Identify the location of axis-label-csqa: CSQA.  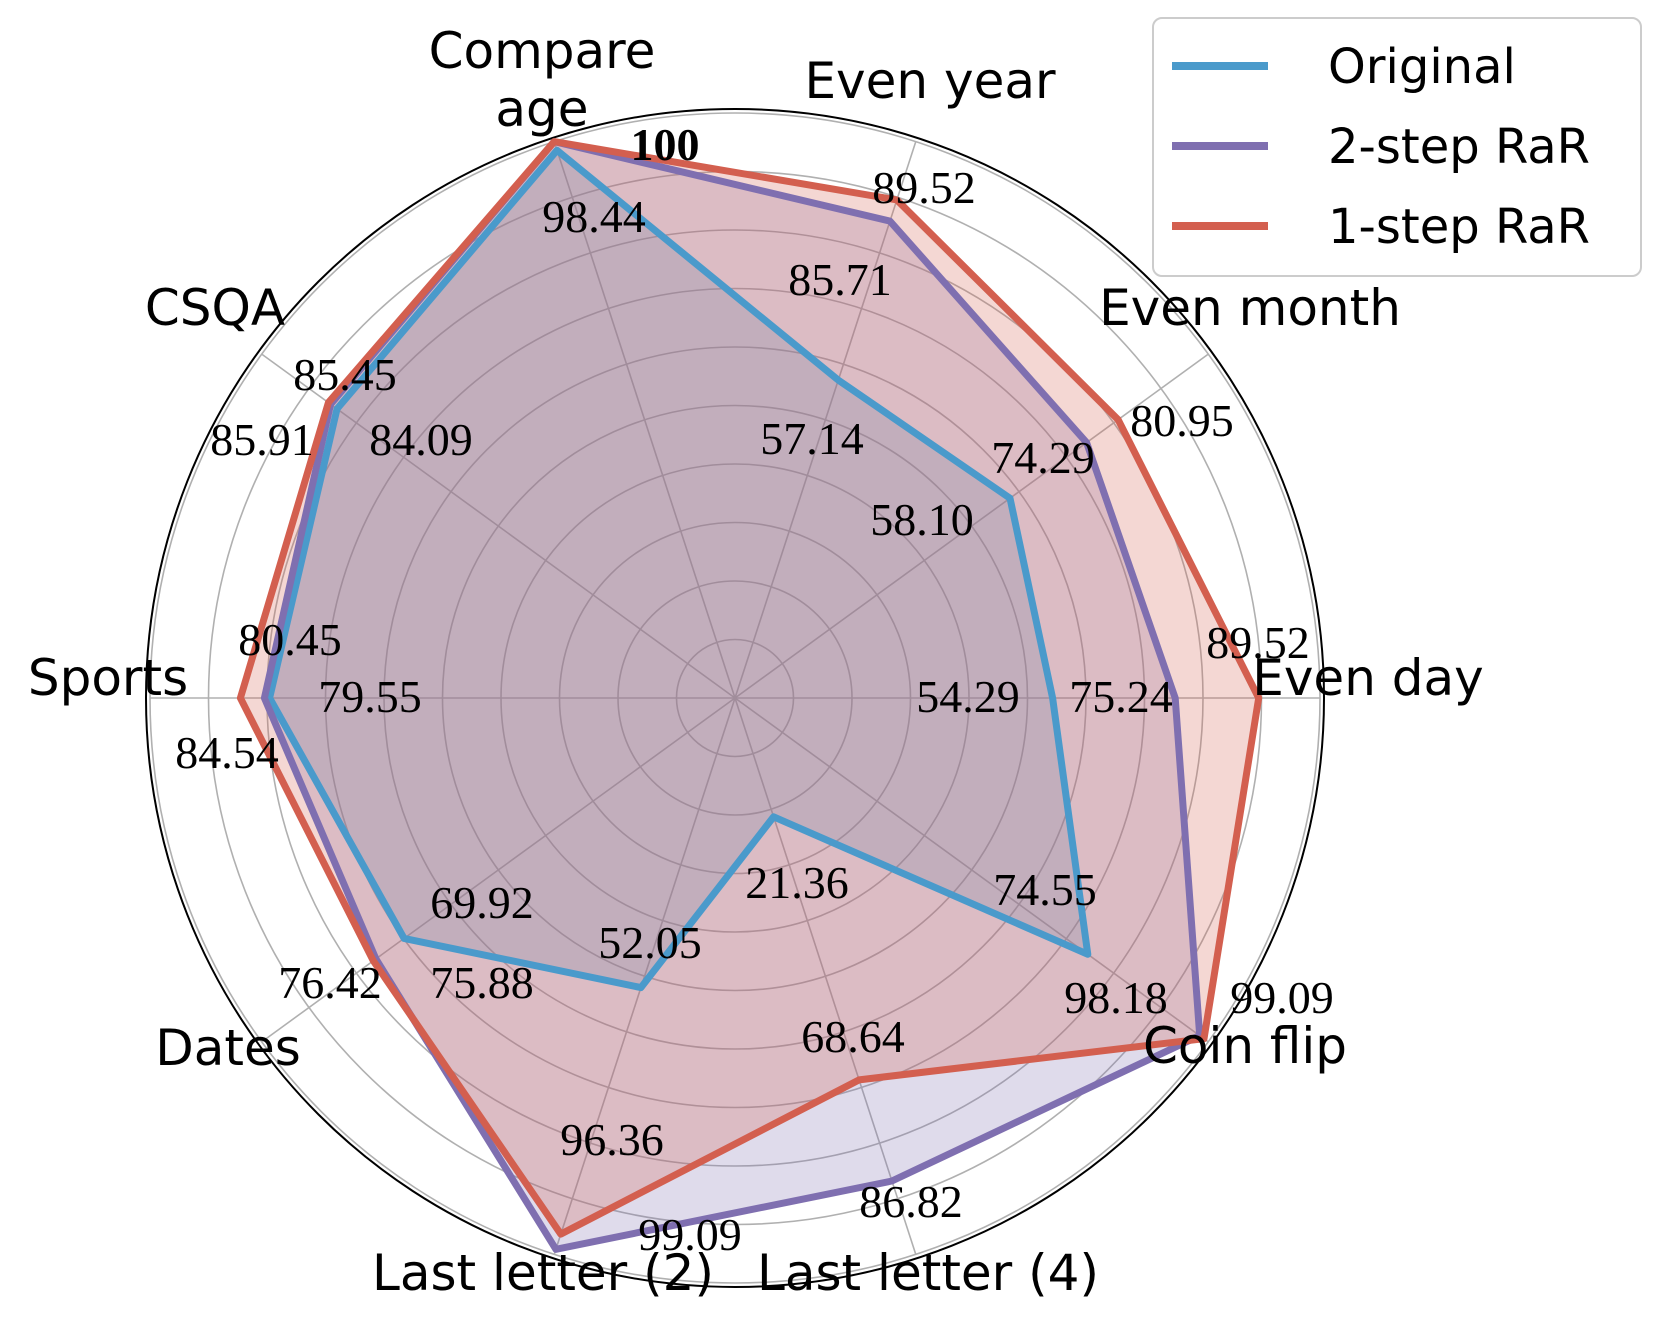
(215, 308).